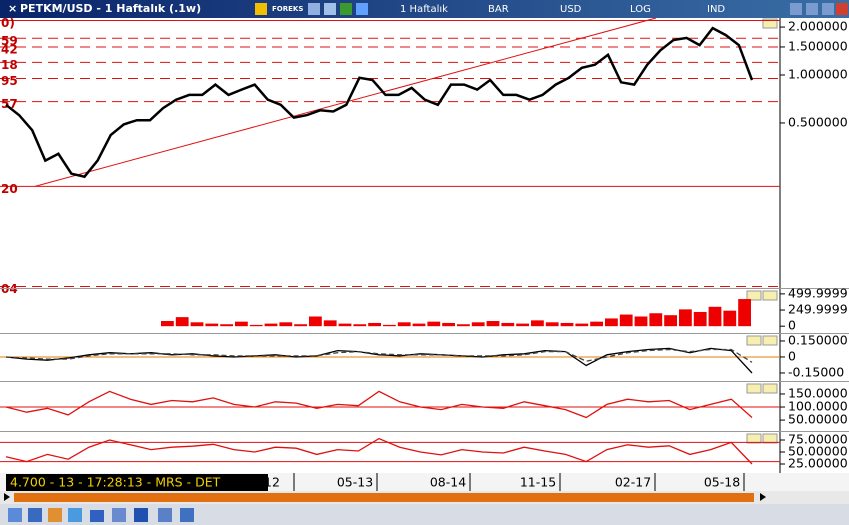  I want to click on time-label: 05-13, so click(355, 482).